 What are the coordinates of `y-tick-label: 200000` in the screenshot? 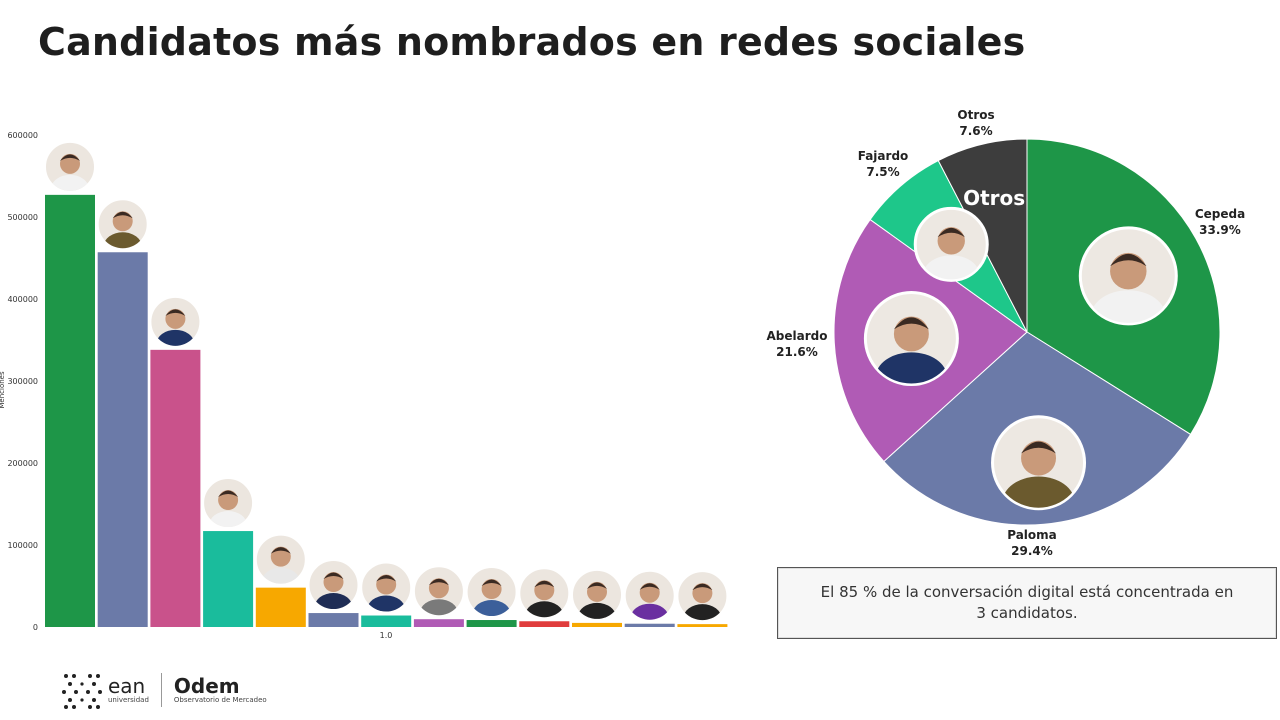 It's located at (22, 463).